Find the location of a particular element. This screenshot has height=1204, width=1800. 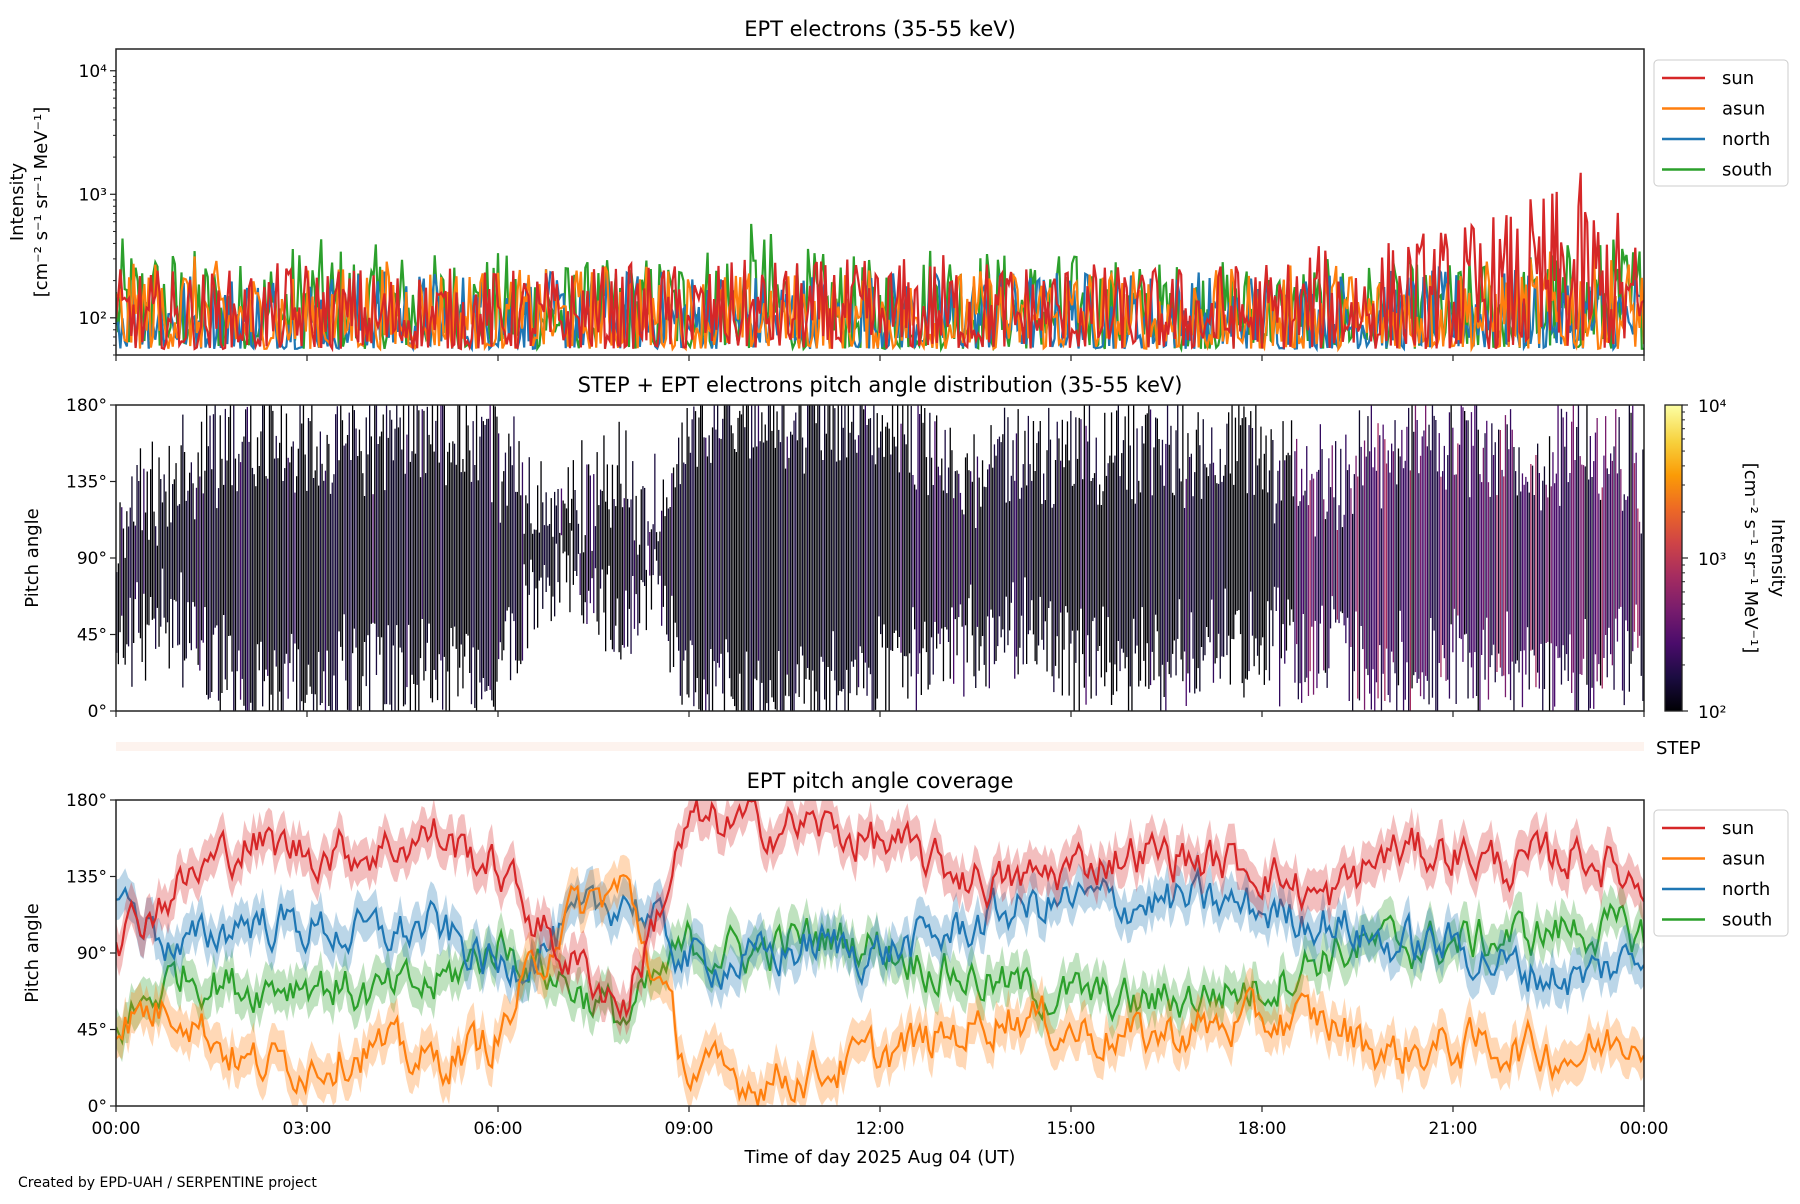

y-tick-label: 10² is located at coordinates (93, 319).